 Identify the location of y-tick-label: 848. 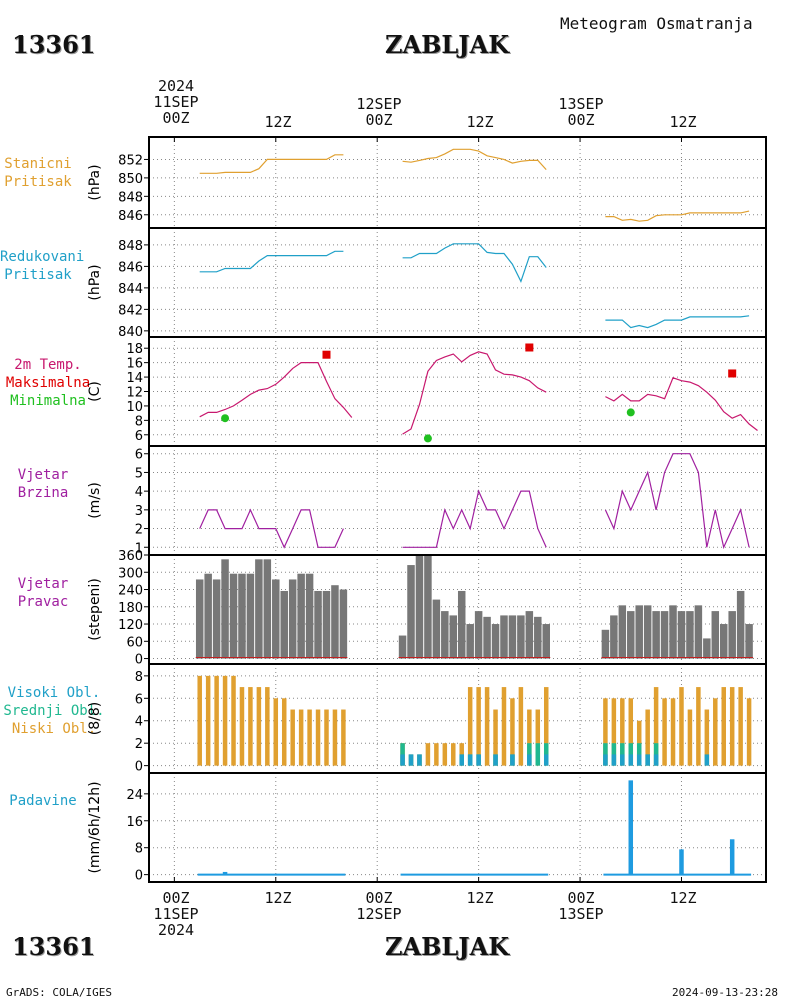
(130, 197).